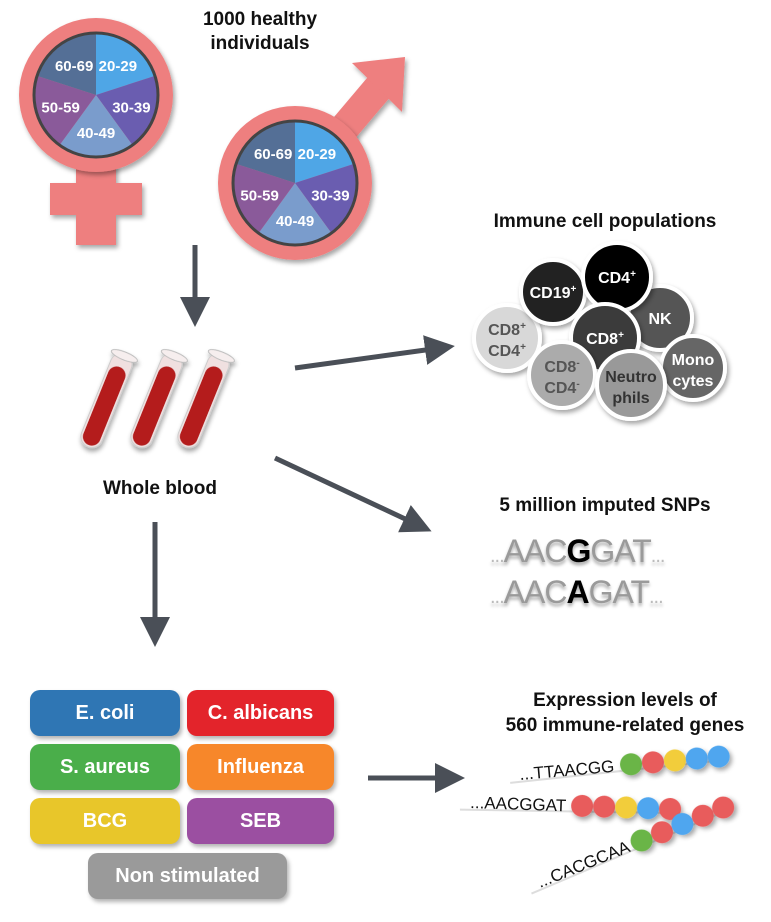 The width and height of the screenshot is (771, 922). Describe the element at coordinates (260, 32) in the screenshot. I see `cohort-title: 1000 healthy individuals` at that location.